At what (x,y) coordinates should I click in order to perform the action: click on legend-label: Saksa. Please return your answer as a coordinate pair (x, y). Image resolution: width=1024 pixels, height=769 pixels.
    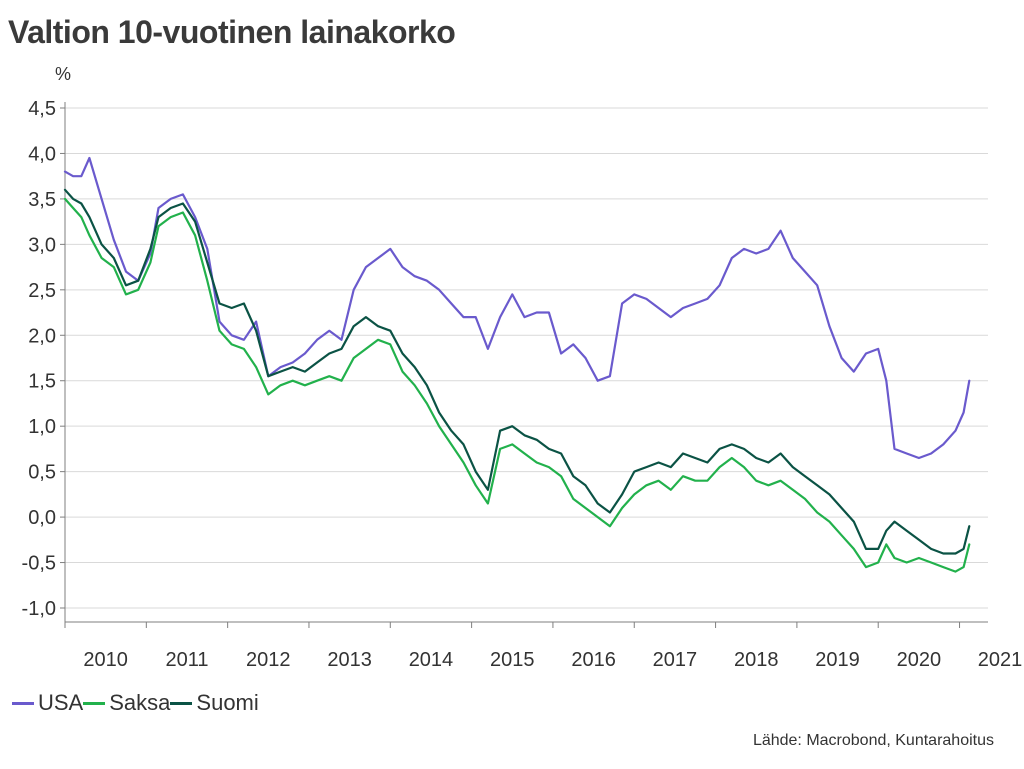
    Looking at the image, I should click on (140, 702).